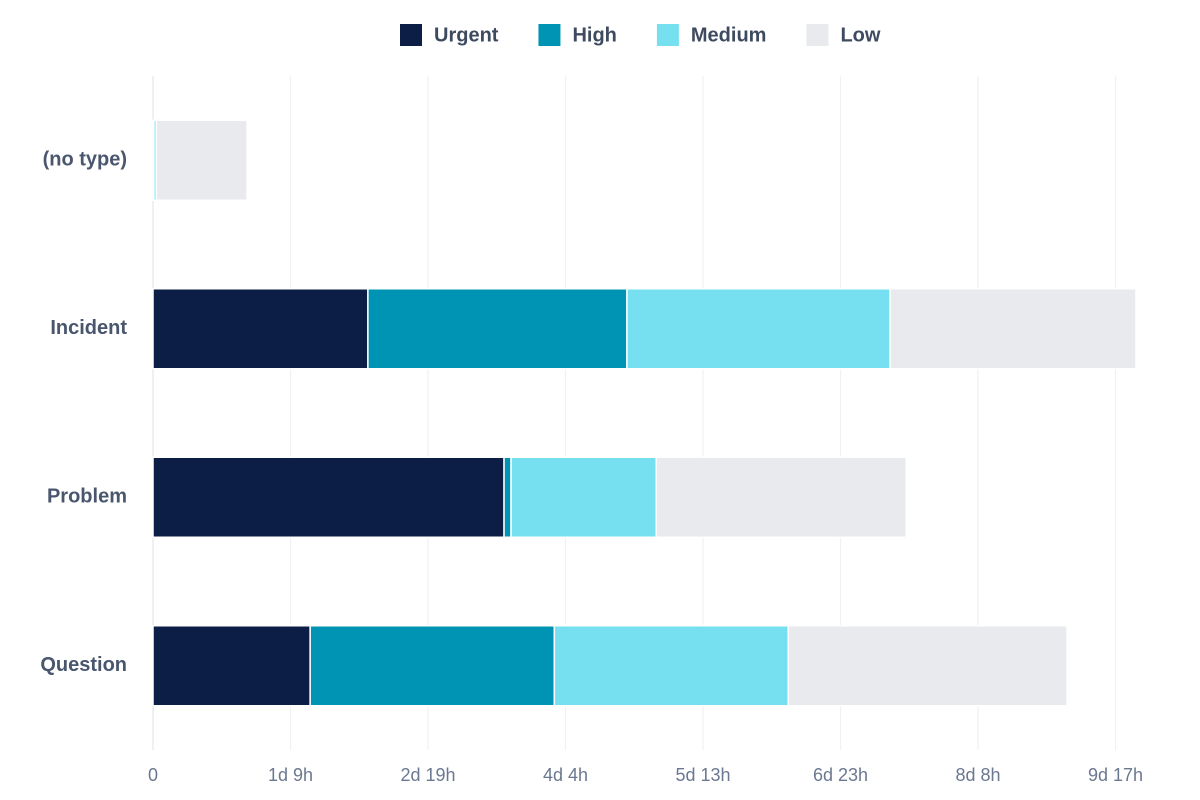  Describe the element at coordinates (466, 35) in the screenshot. I see `legend-label: Urgent` at that location.